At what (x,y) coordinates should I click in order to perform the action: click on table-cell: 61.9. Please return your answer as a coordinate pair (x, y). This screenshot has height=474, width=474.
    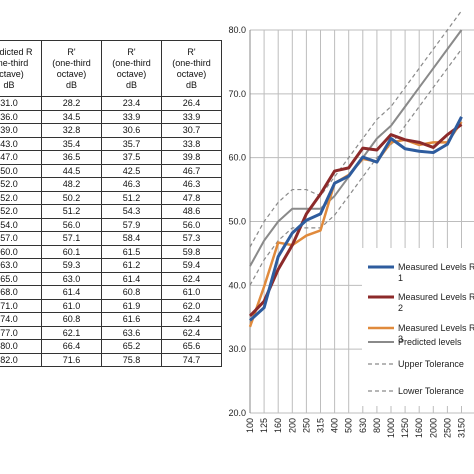
    Looking at the image, I should click on (131, 305).